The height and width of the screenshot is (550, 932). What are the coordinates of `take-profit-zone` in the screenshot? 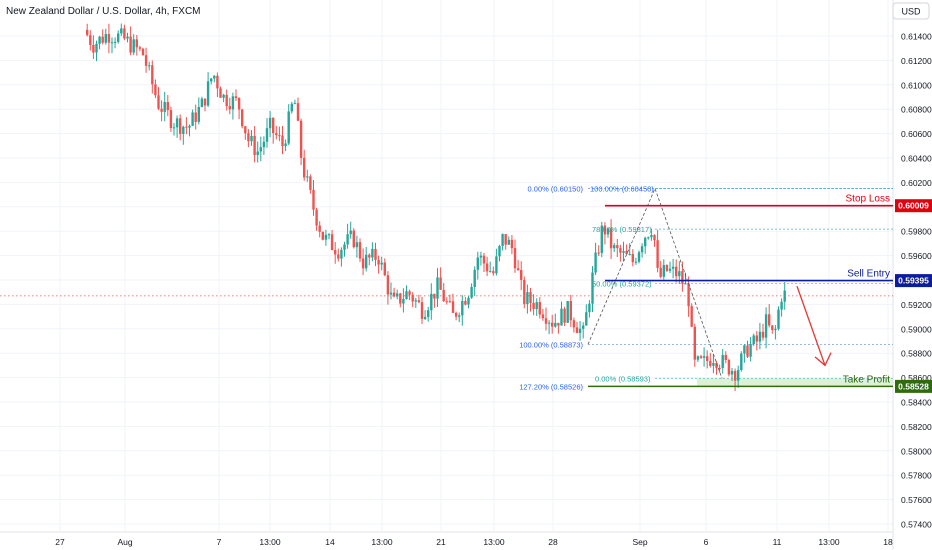 It's located at (795, 382).